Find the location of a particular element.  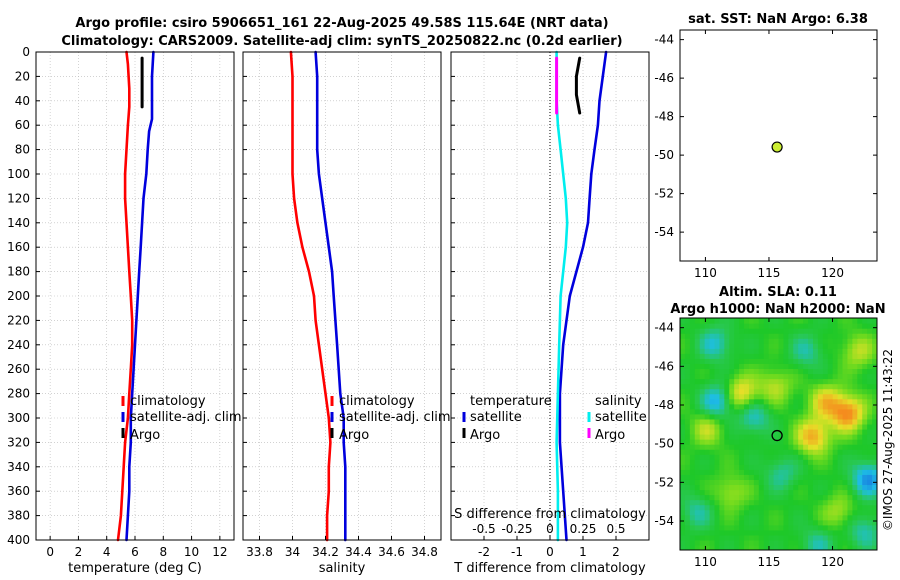

salinity-legend-argo: Argo is located at coordinates (354, 435).